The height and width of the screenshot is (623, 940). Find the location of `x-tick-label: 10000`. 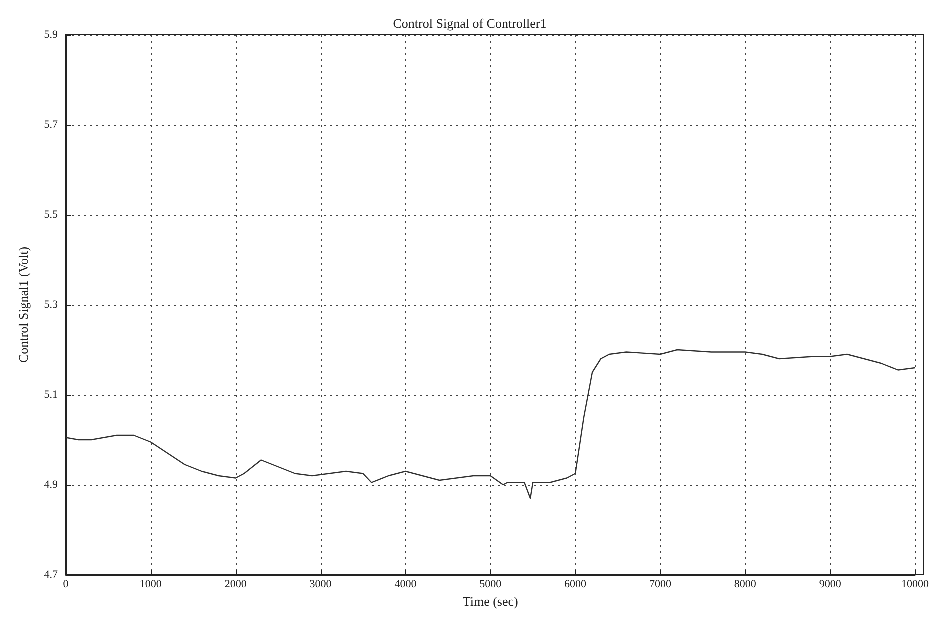

x-tick-label: 10000 is located at coordinates (916, 584).